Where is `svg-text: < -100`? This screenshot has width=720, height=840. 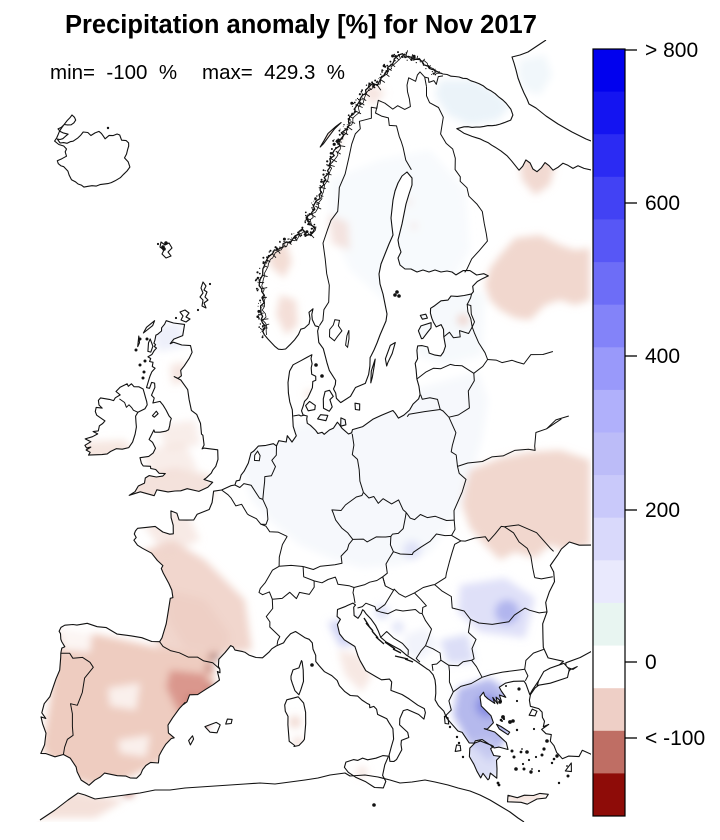 svg-text: < -100 is located at coordinates (675, 738).